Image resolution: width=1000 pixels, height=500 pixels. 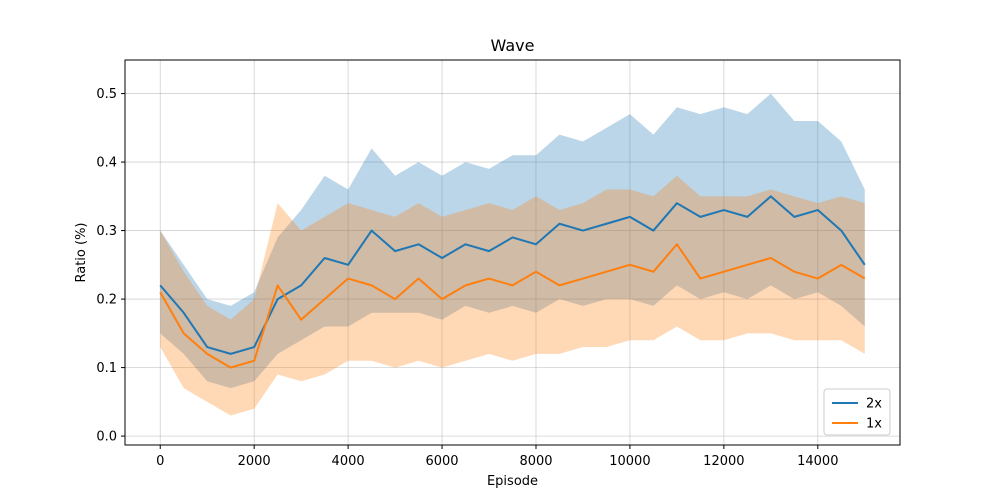 I want to click on x-axis-ticks: 0 2000 4000 6000 8000 10000 12000 14000, so click(x=497, y=457).